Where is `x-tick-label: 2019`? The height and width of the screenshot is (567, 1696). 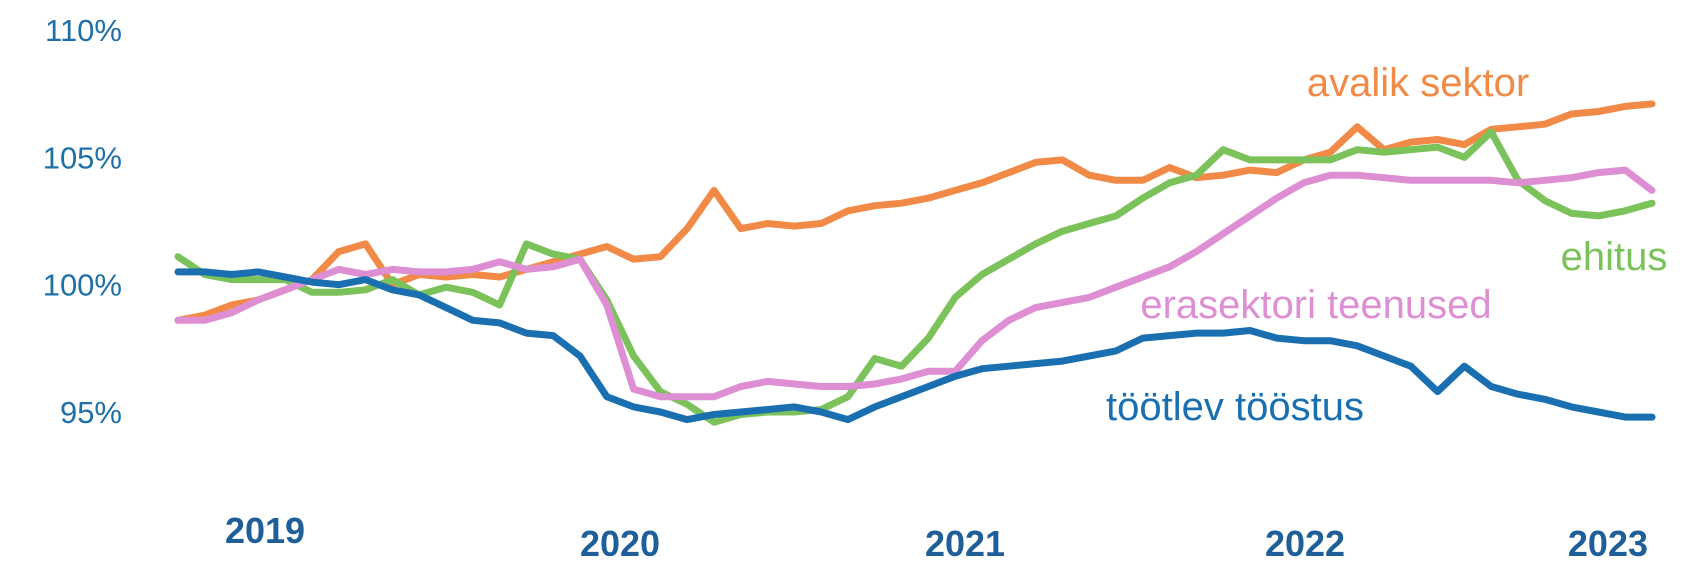
x-tick-label: 2019 is located at coordinates (265, 530).